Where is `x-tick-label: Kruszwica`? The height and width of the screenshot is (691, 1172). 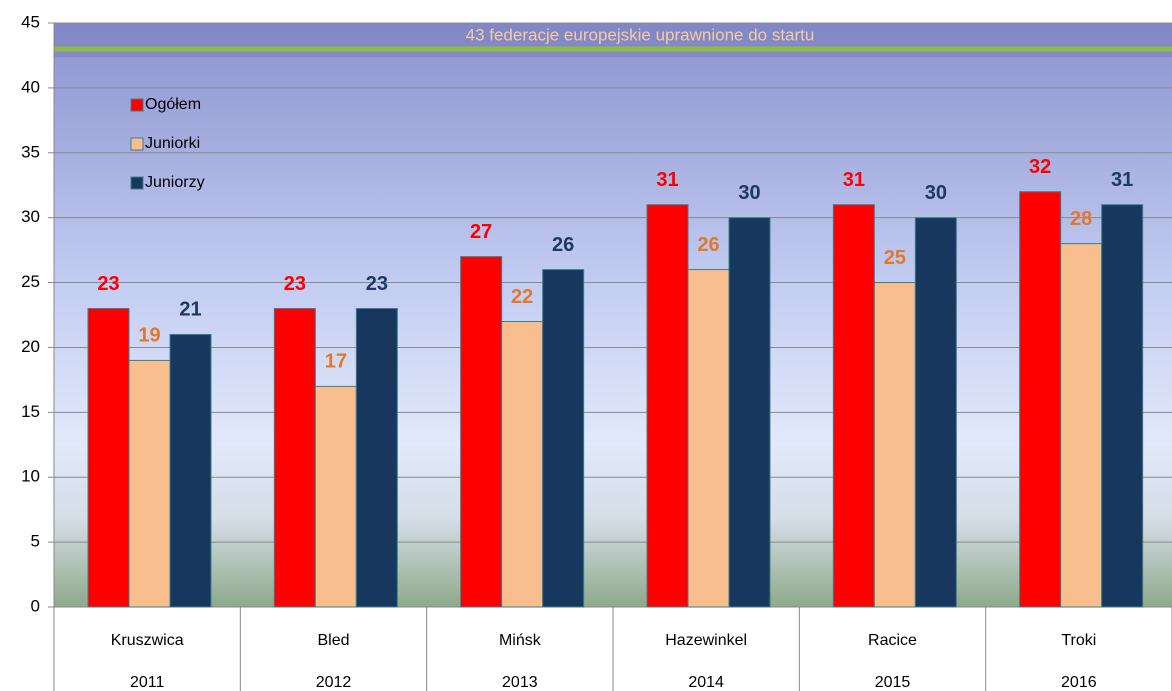 x-tick-label: Kruszwica is located at coordinates (147, 640).